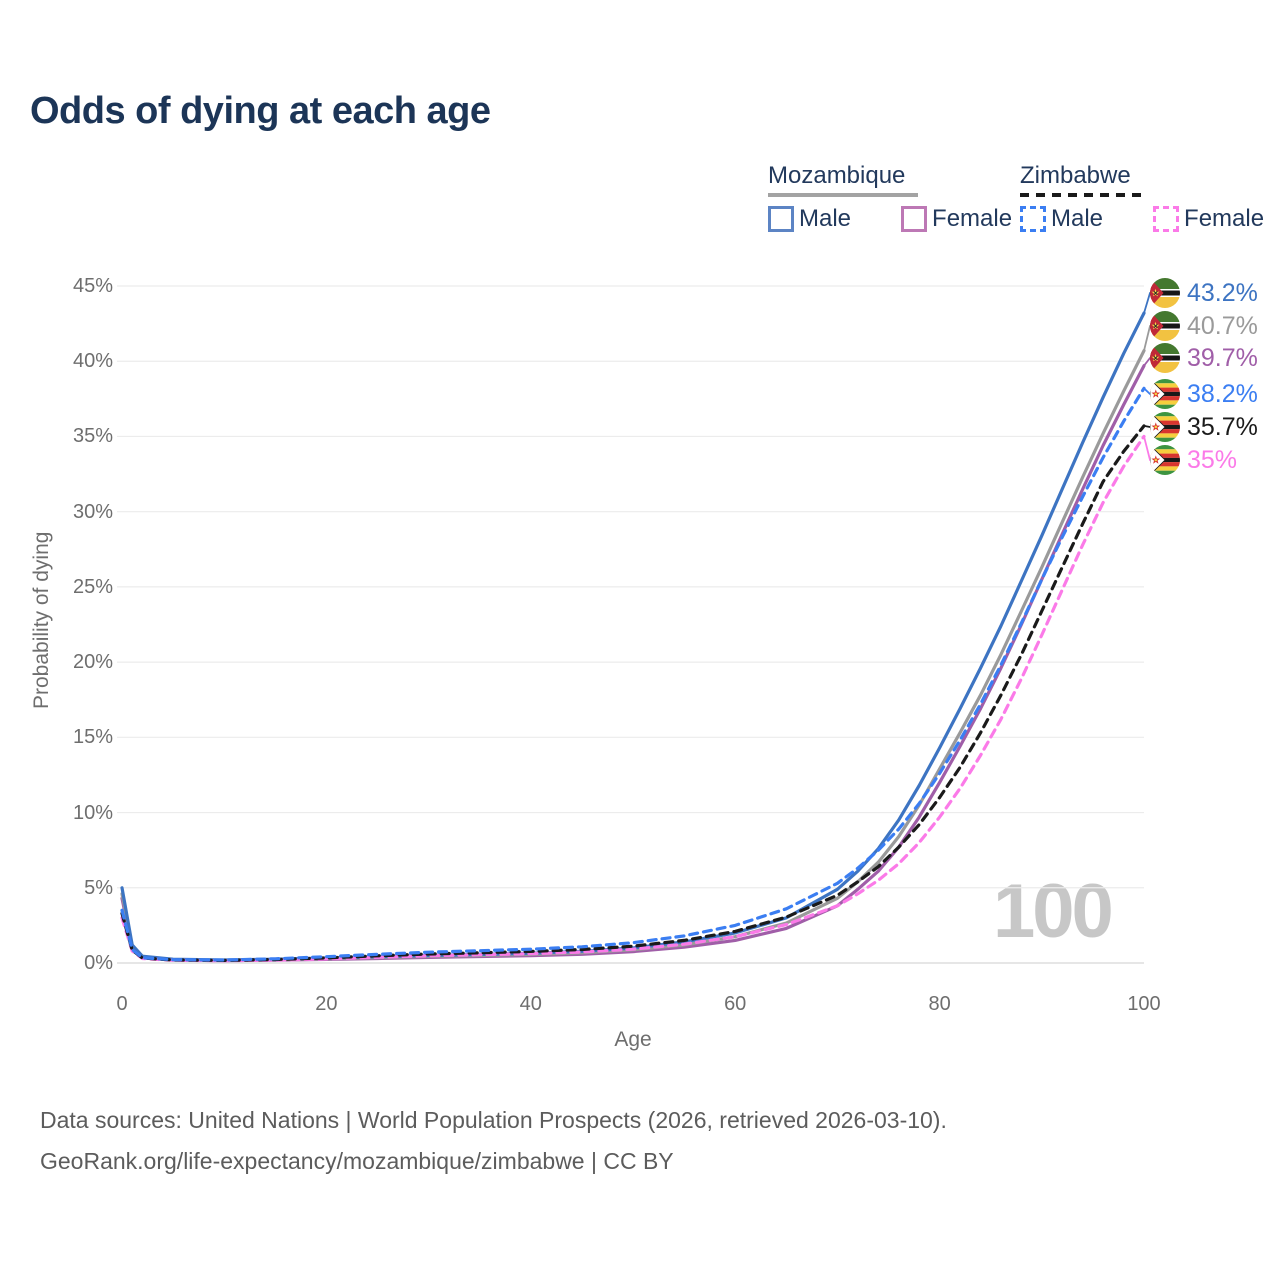 The image size is (1280, 1280). I want to click on page-title: Odds of dying at each age, so click(260, 111).